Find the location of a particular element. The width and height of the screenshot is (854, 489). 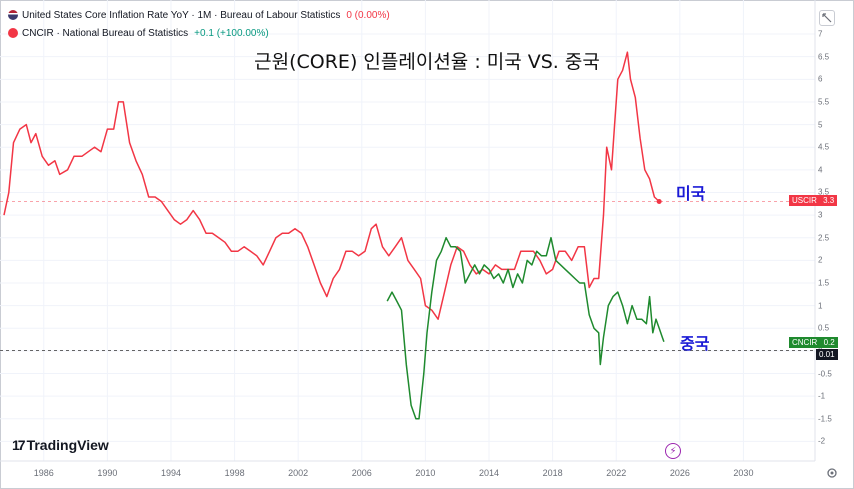

annotation-us: 미국 is located at coordinates (691, 193).